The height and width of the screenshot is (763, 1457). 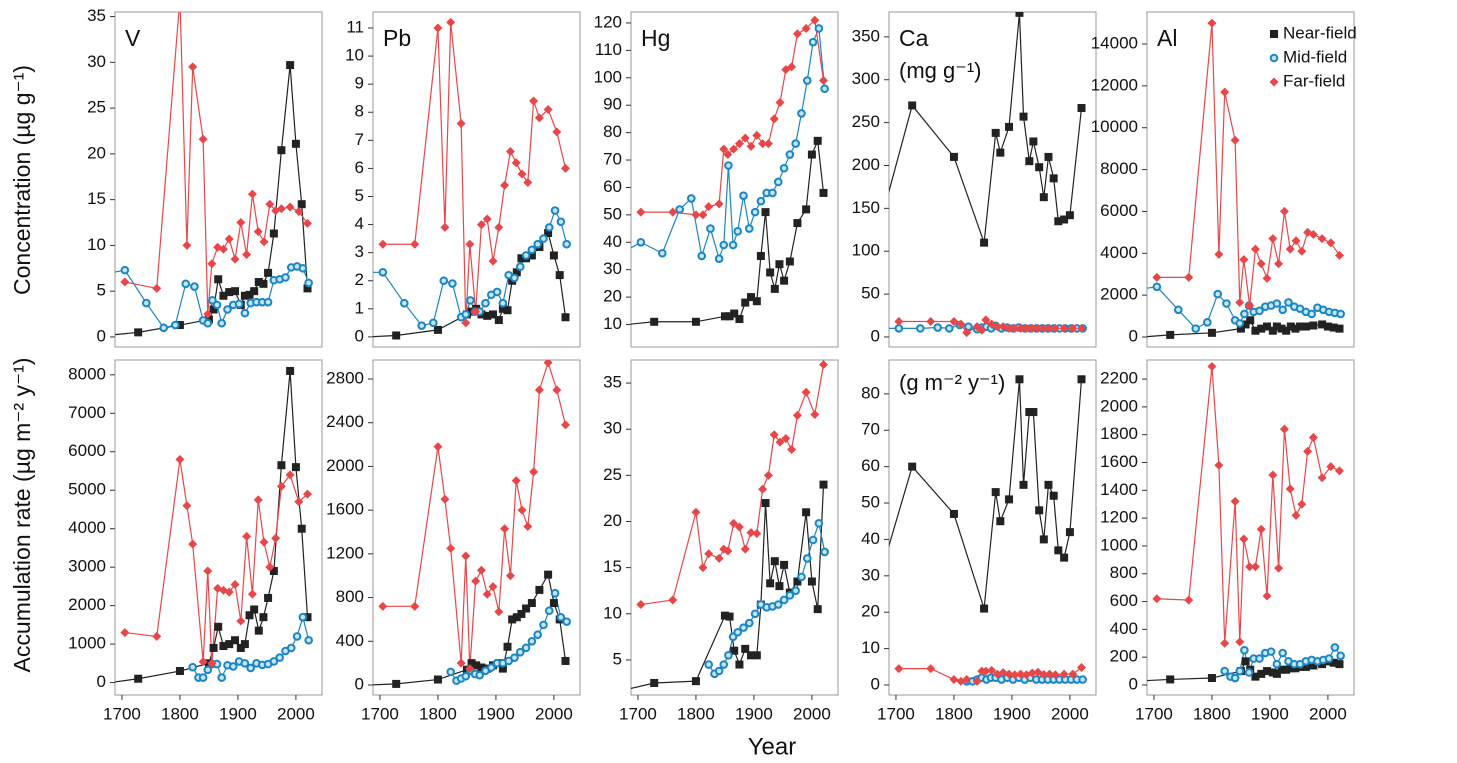 I want to click on y-tick-label: 50, so click(x=612, y=213).